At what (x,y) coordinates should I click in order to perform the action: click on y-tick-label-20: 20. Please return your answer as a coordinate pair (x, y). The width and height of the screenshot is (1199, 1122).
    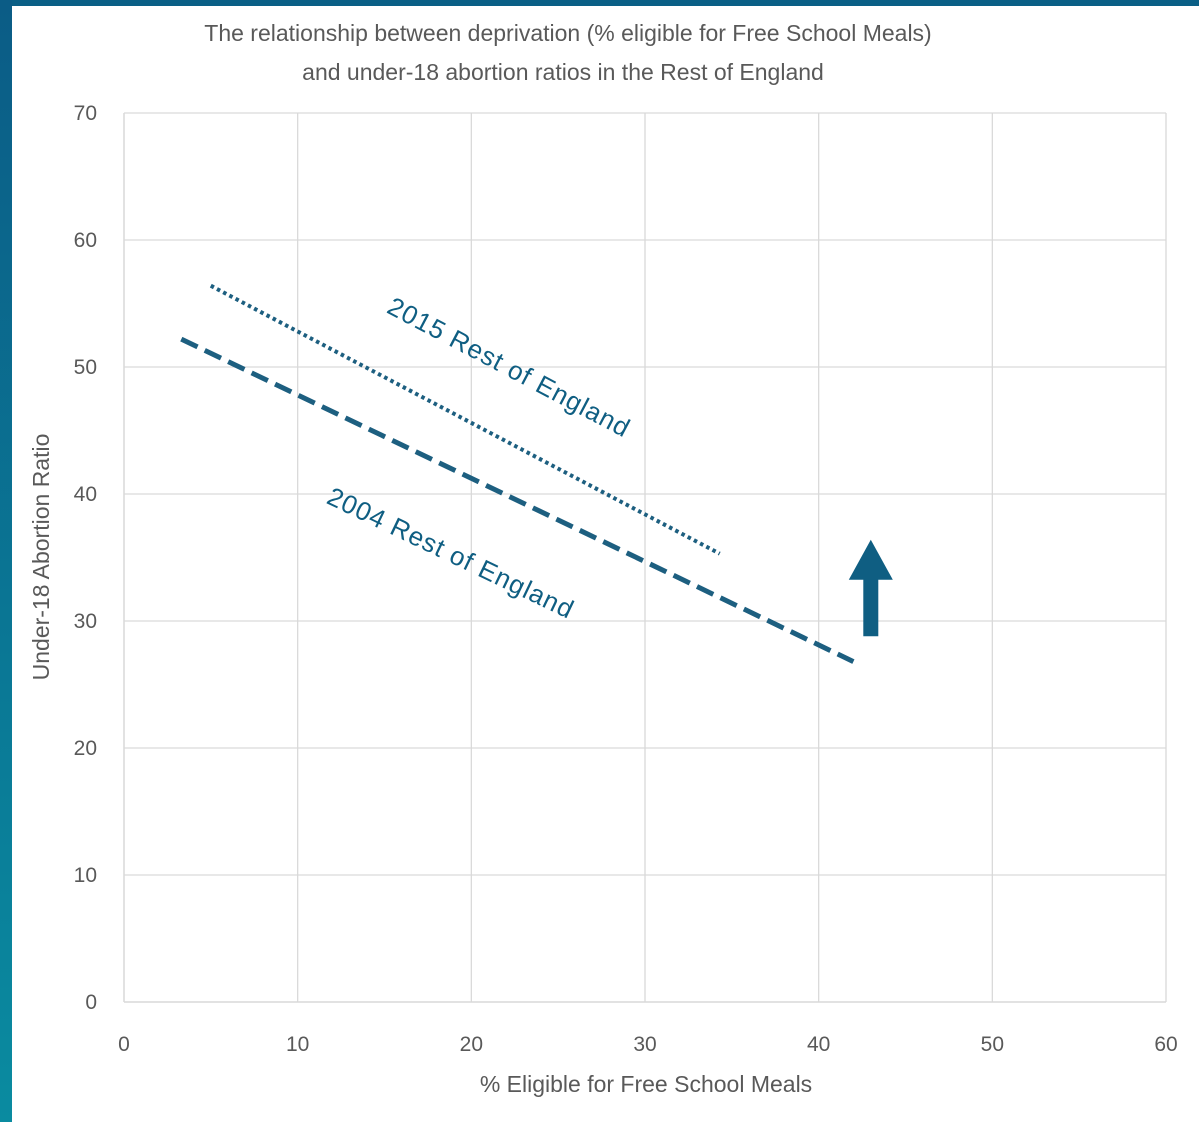
    Looking at the image, I should click on (85, 748).